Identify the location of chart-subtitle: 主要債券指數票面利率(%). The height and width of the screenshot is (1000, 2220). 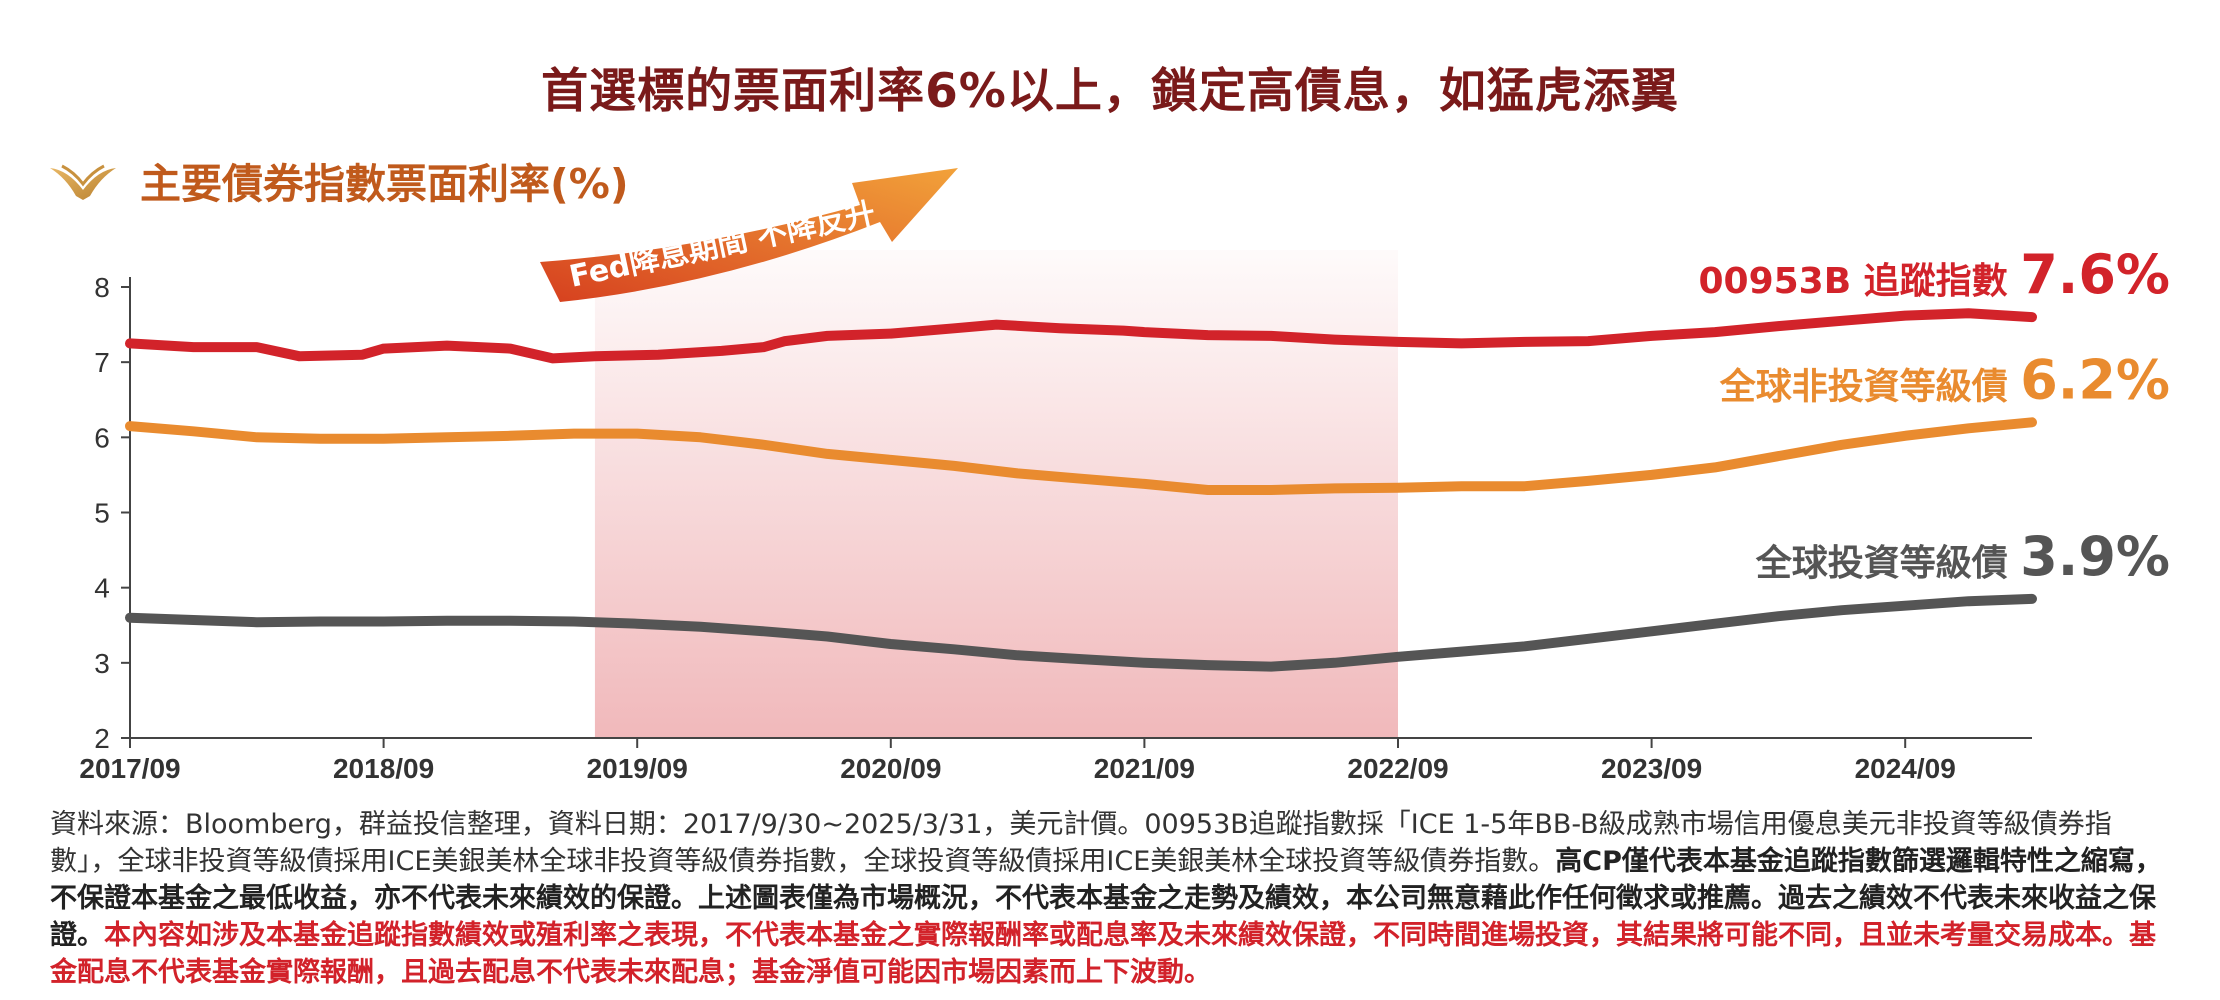
(384, 184).